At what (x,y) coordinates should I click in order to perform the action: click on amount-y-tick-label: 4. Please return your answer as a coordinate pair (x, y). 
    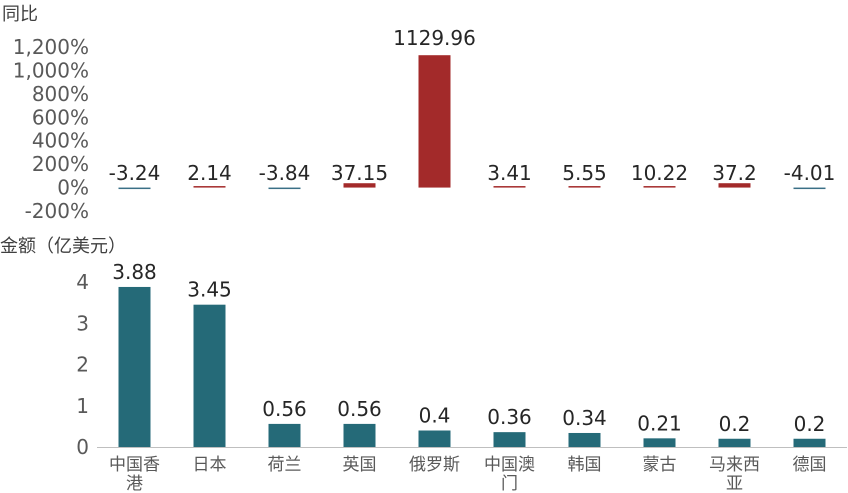
    Looking at the image, I should click on (82, 282).